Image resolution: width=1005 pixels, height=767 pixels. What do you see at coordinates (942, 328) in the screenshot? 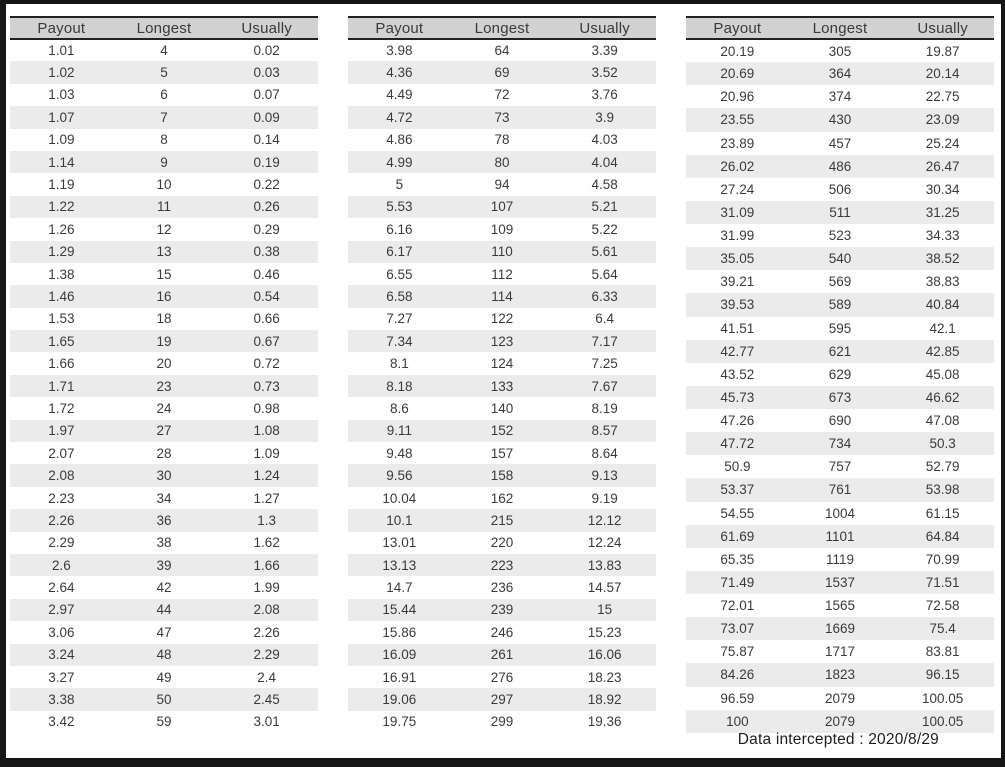
I see `cell-usually: 42.1` at bounding box center [942, 328].